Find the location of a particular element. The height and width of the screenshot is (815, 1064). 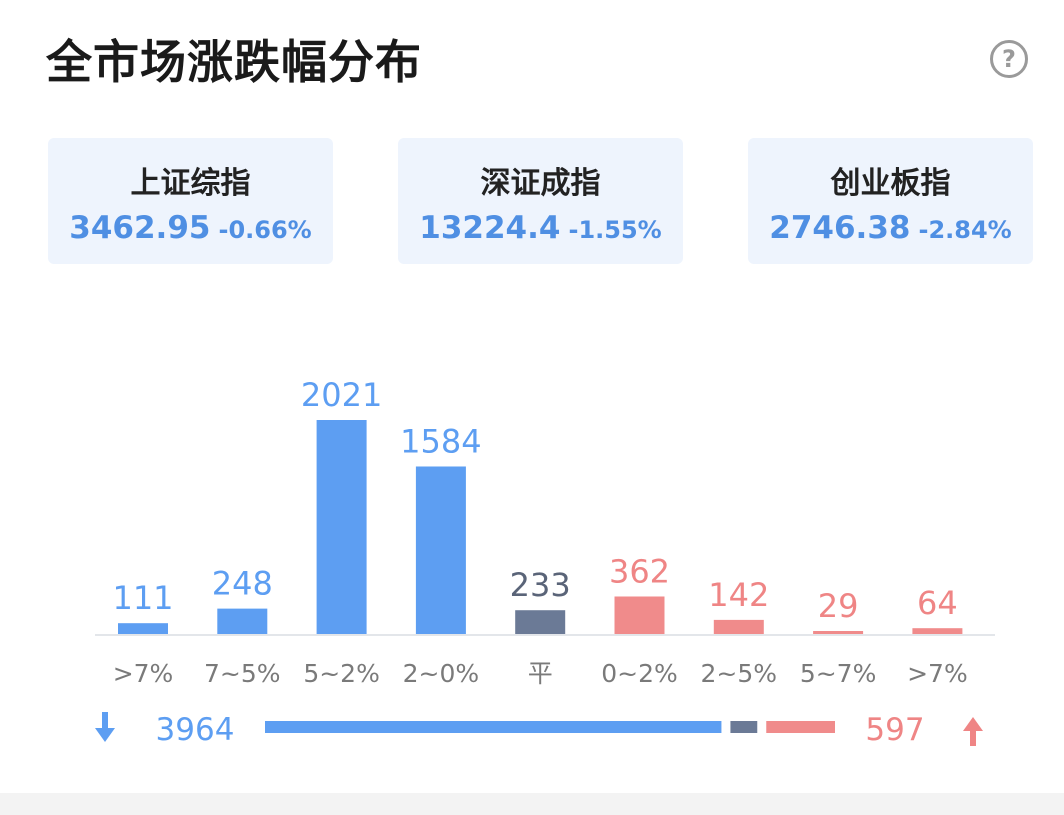

summary-layer: 3964 597 is located at coordinates (539, 730).